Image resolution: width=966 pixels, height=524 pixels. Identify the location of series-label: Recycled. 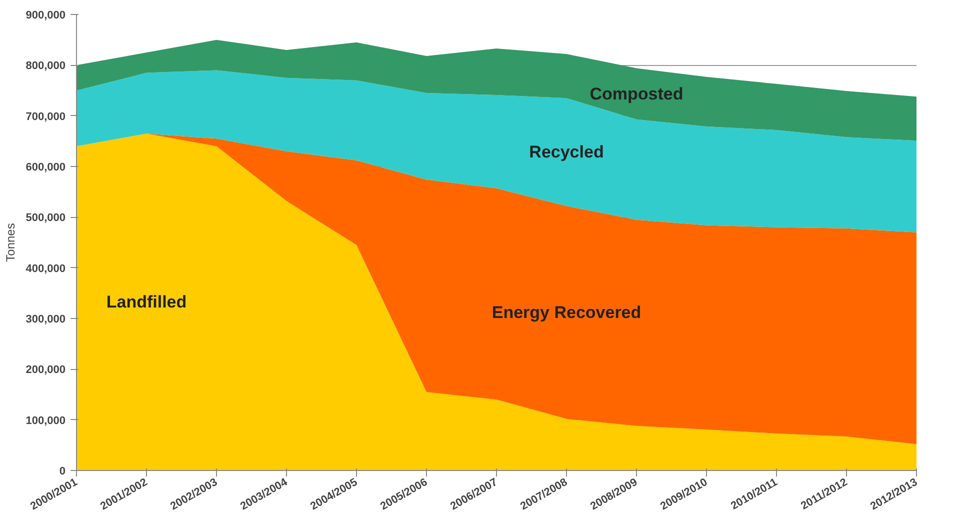
(566, 152).